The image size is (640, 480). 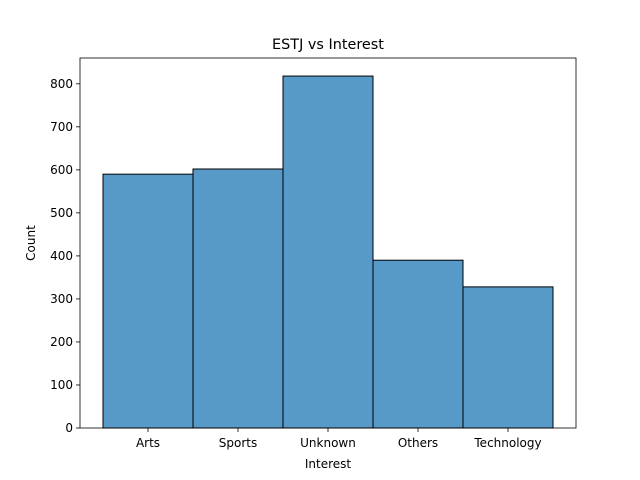 I want to click on x-axis-label: Interest, so click(x=328, y=464).